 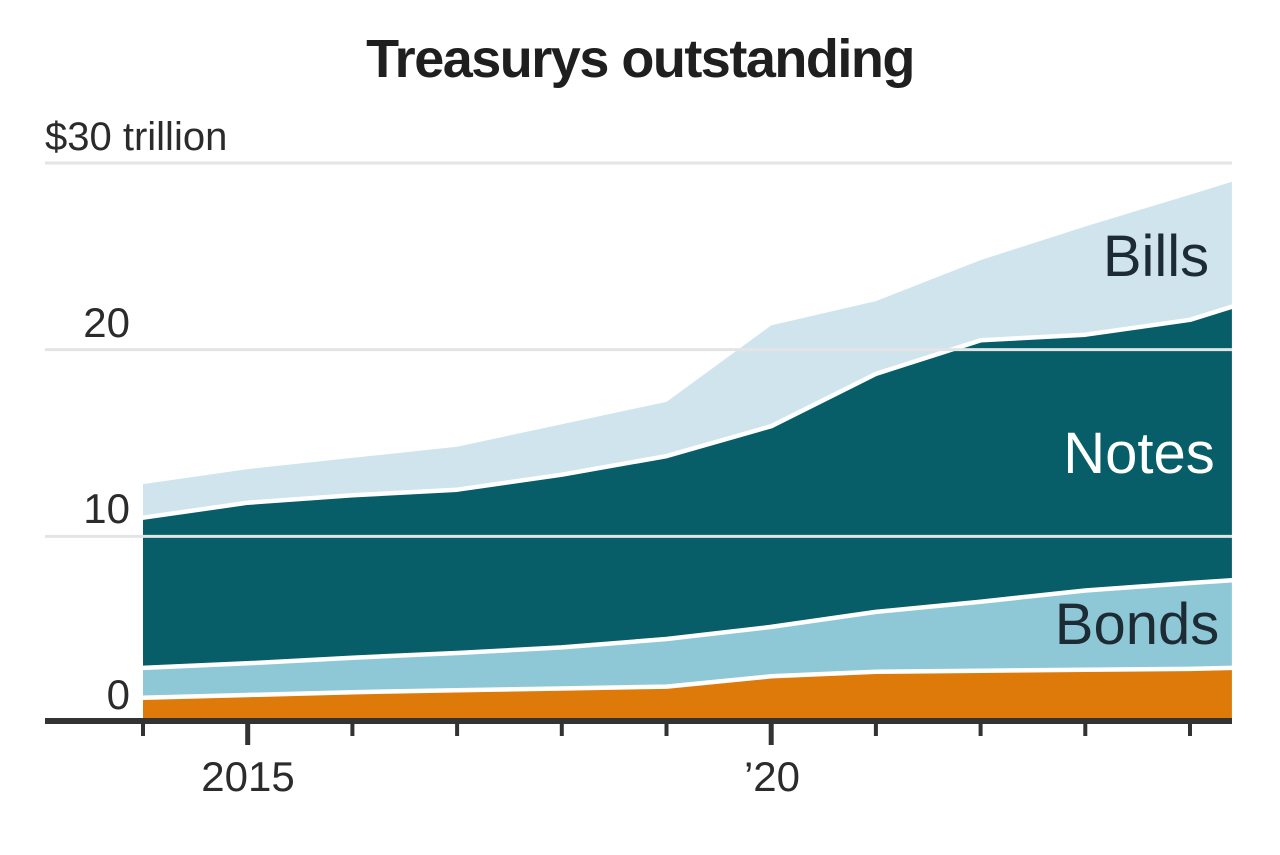 What do you see at coordinates (106, 508) in the screenshot?
I see `y-tick-label-10: 10` at bounding box center [106, 508].